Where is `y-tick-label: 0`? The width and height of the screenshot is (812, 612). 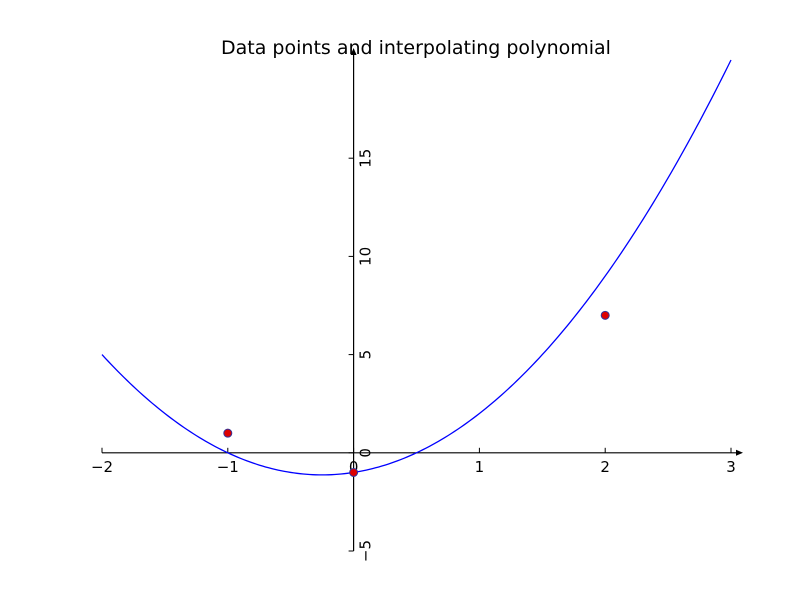
y-tick-label: 0 is located at coordinates (366, 453).